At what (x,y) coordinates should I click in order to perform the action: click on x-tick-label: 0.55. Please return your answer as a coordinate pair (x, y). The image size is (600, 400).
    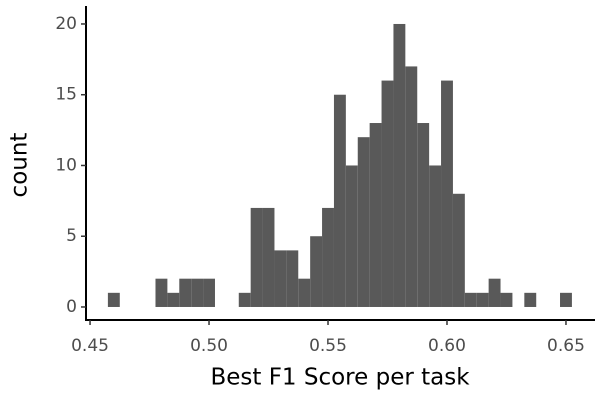
    Looking at the image, I should click on (328, 346).